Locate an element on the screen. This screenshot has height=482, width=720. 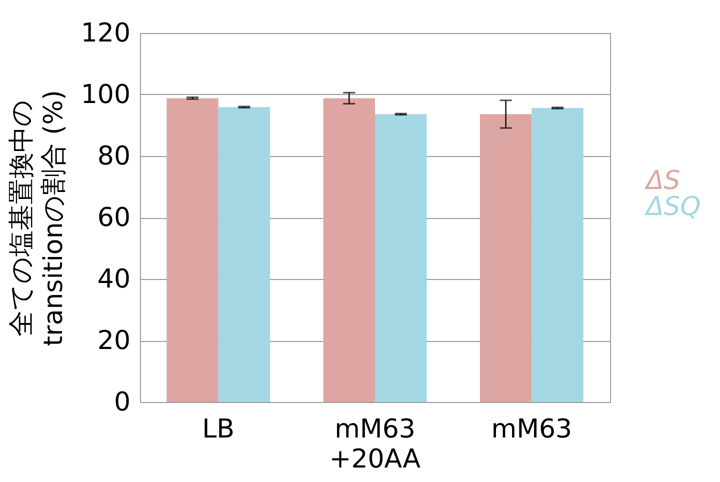
x-tick-label: LB is located at coordinates (218, 429).